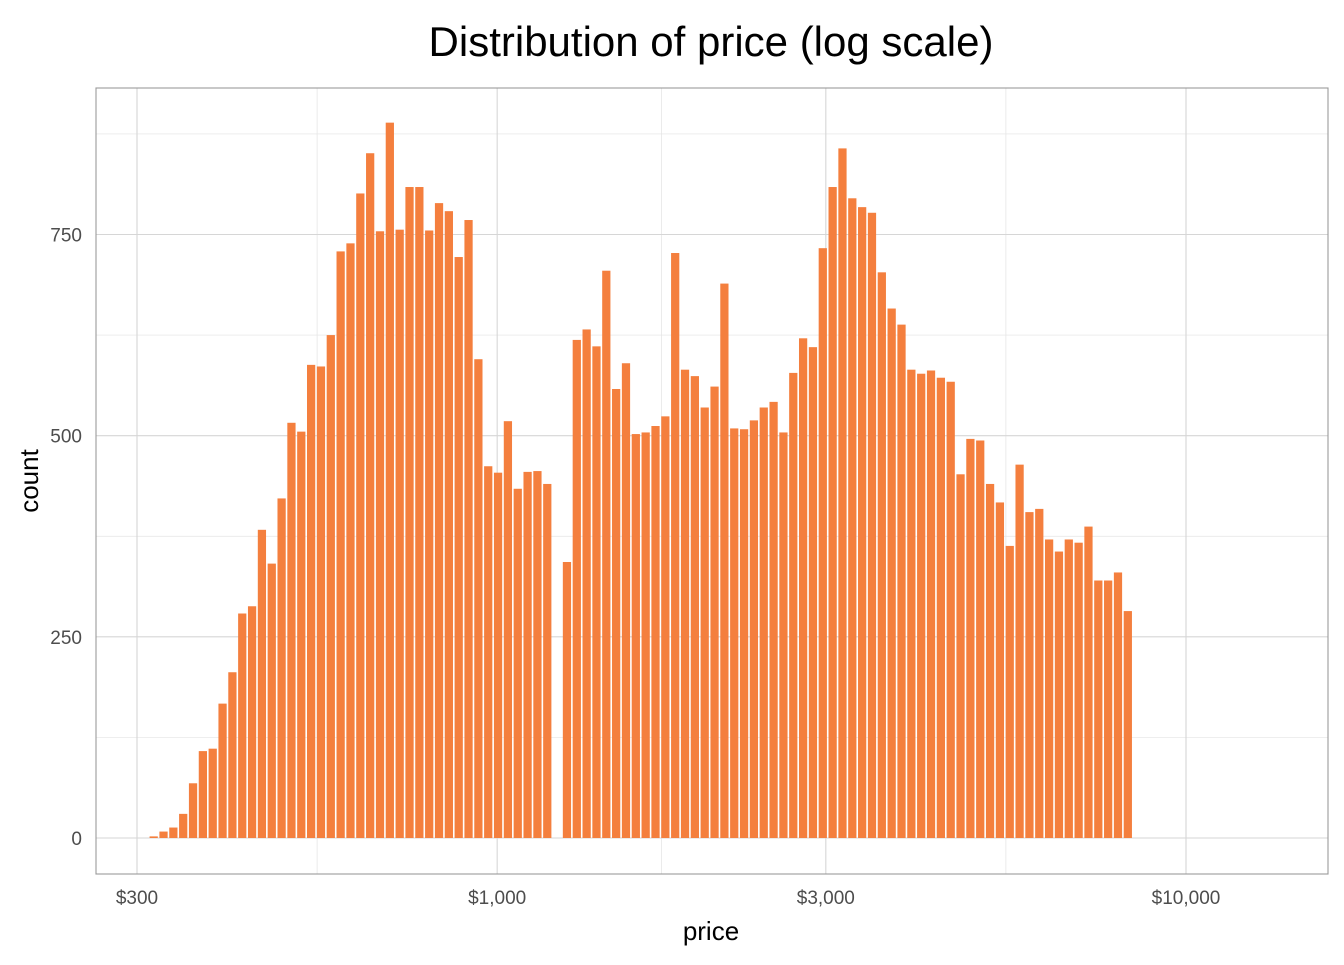 Image resolution: width=1344 pixels, height=965 pixels. I want to click on y-tick-label: 500, so click(66, 437).